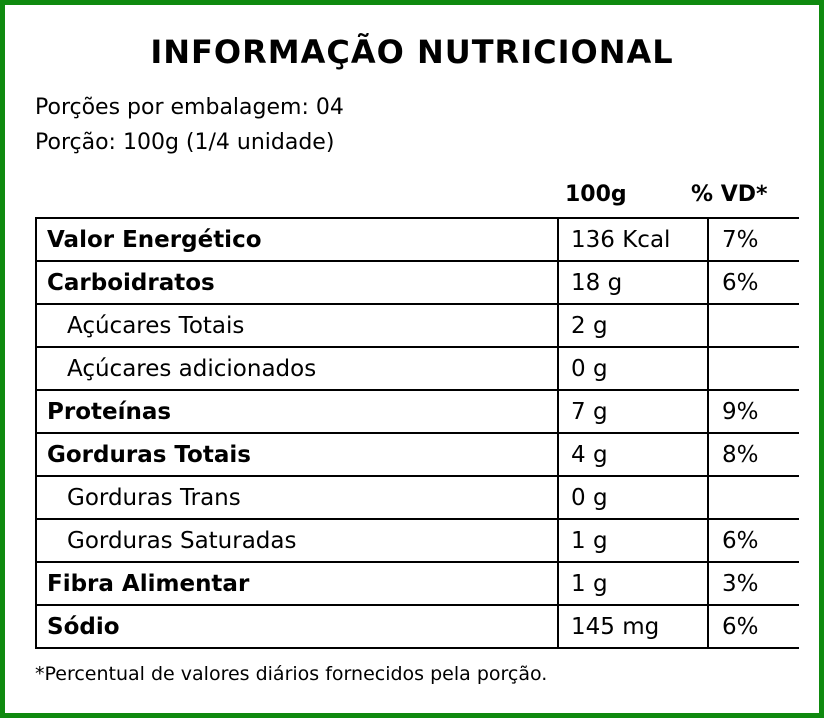  I want to click on nutrient-daily-value: 8%, so click(753, 454).